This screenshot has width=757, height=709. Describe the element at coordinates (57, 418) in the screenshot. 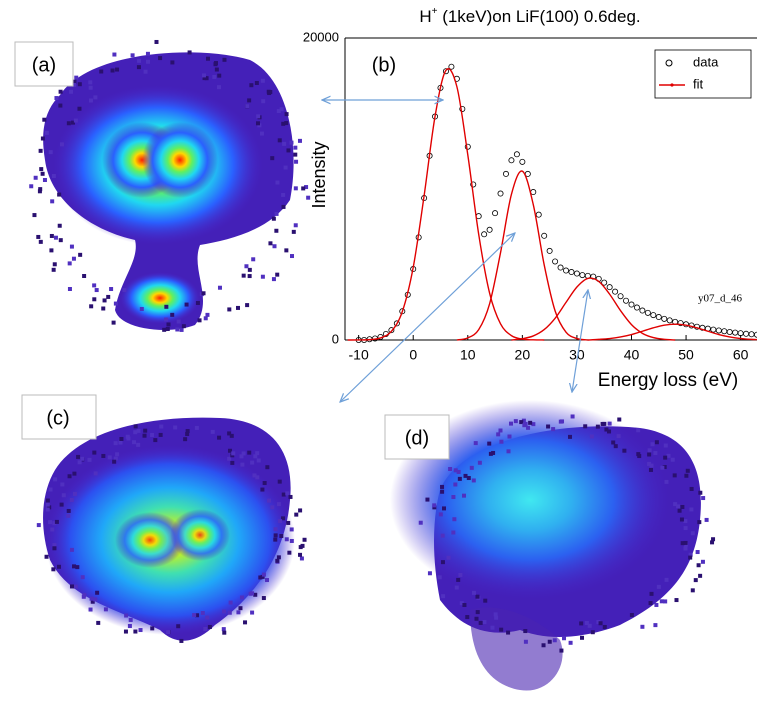

I see `panel-label: (c)` at that location.